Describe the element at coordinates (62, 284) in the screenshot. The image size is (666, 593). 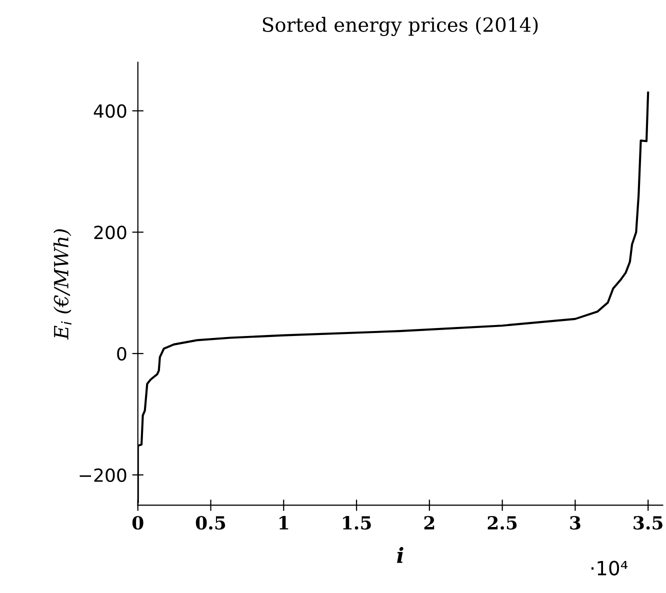
I see `y-axis-title: E$_{i}$ (€/MWh)` at that location.